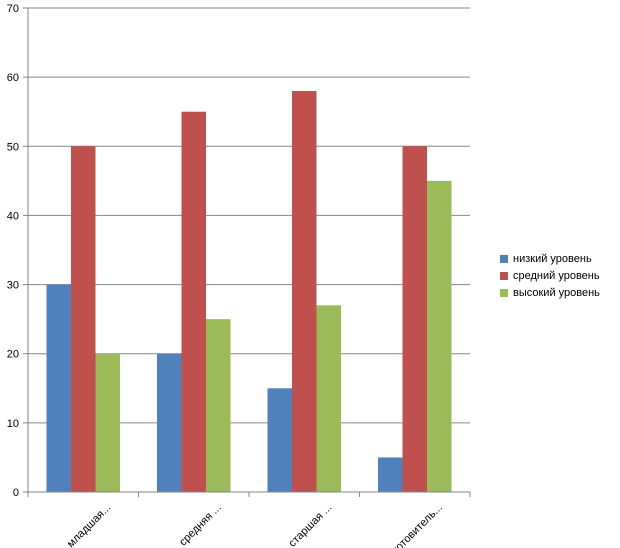  Describe the element at coordinates (556, 292) in the screenshot. I see `legend-label: высокий уровень` at that location.